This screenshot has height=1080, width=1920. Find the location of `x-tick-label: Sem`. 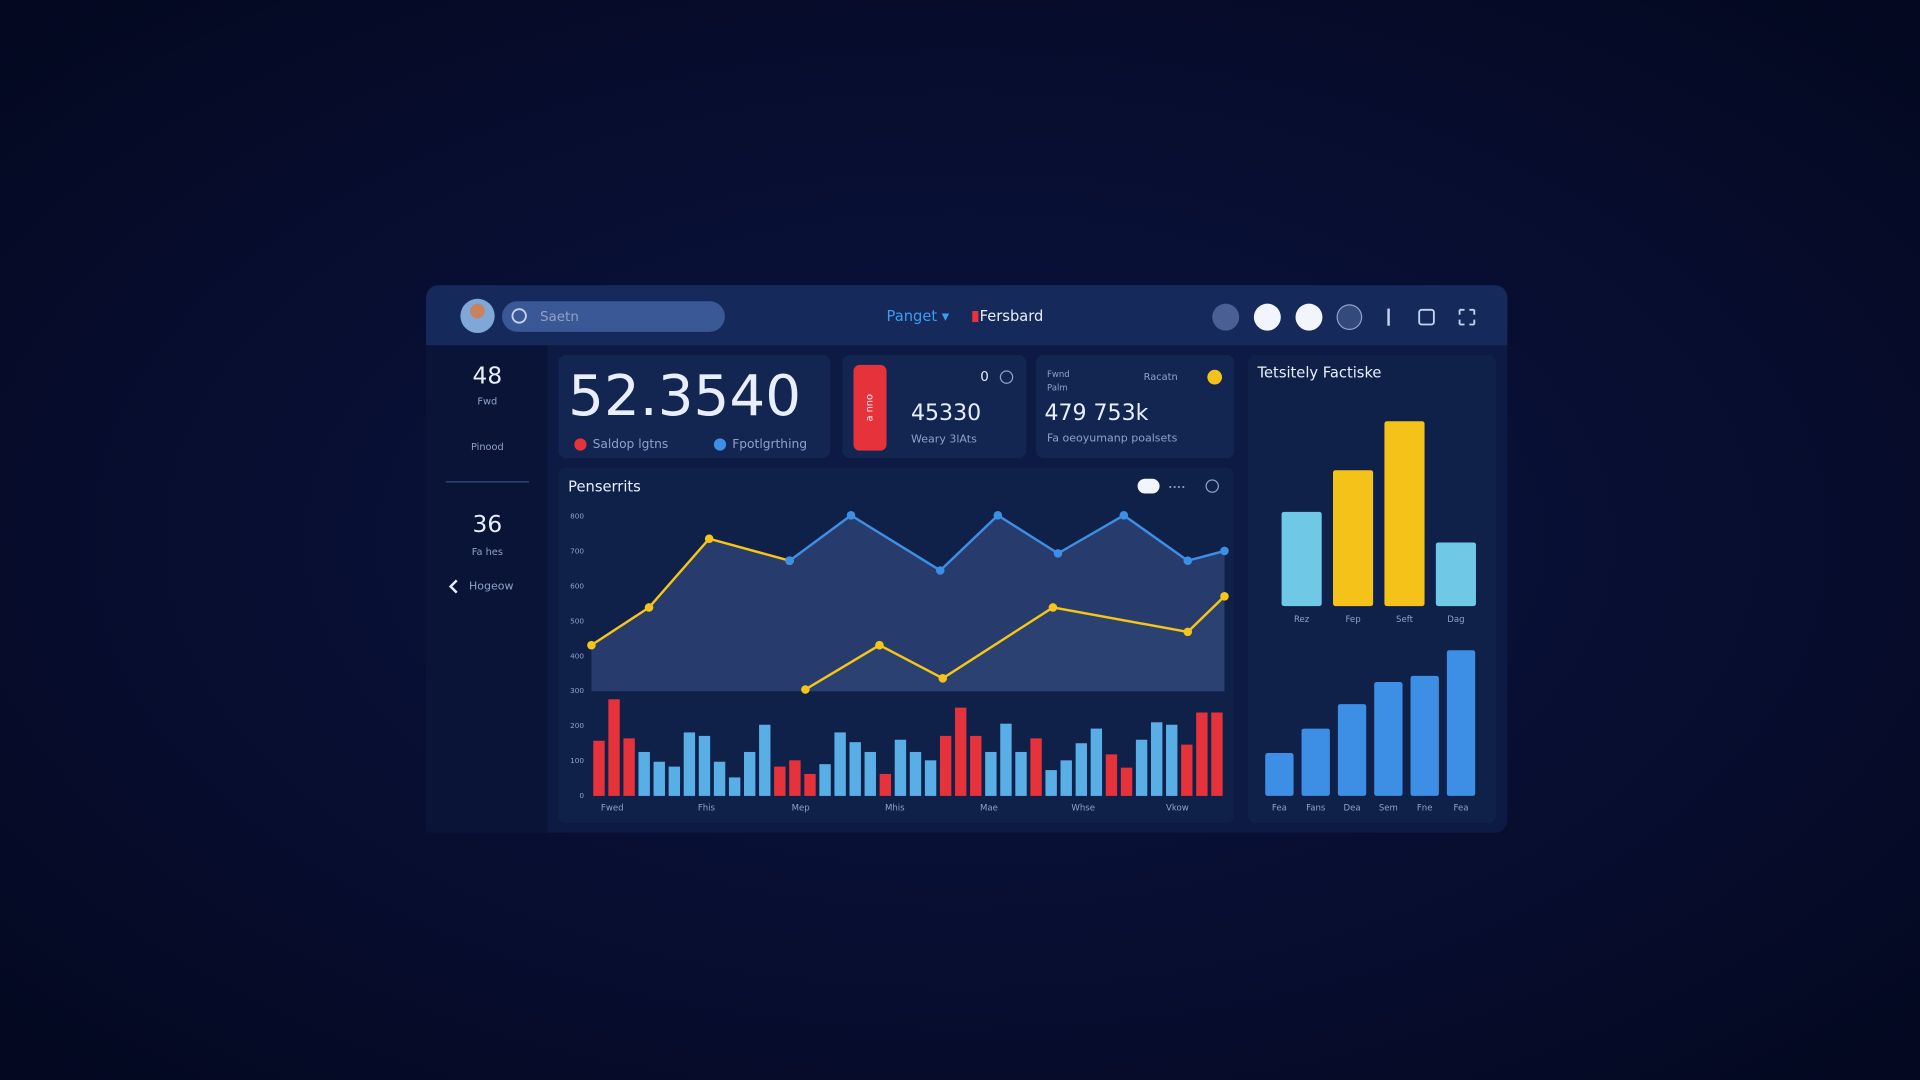

x-tick-label: Sem is located at coordinates (1388, 809).